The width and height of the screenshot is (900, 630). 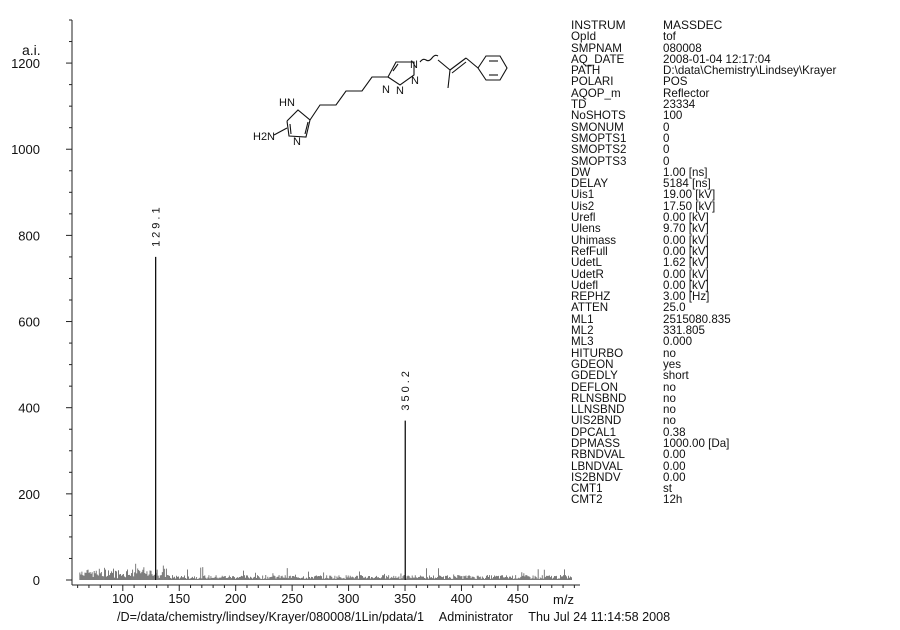 What do you see at coordinates (733, 387) in the screenshot?
I see `parameter-row: DEFLON no` at bounding box center [733, 387].